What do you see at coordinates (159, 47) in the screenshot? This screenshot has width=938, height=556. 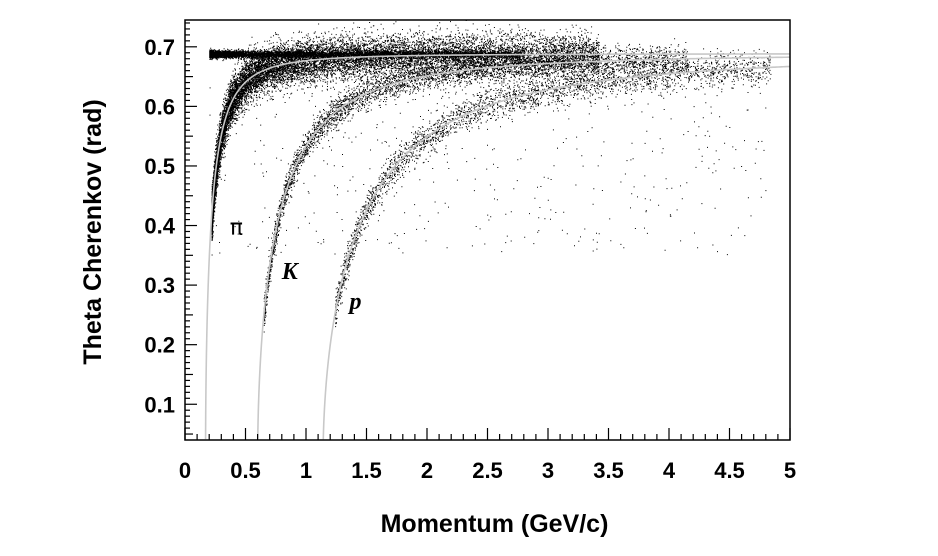 I see `y-tick-label: 0.7` at bounding box center [159, 47].